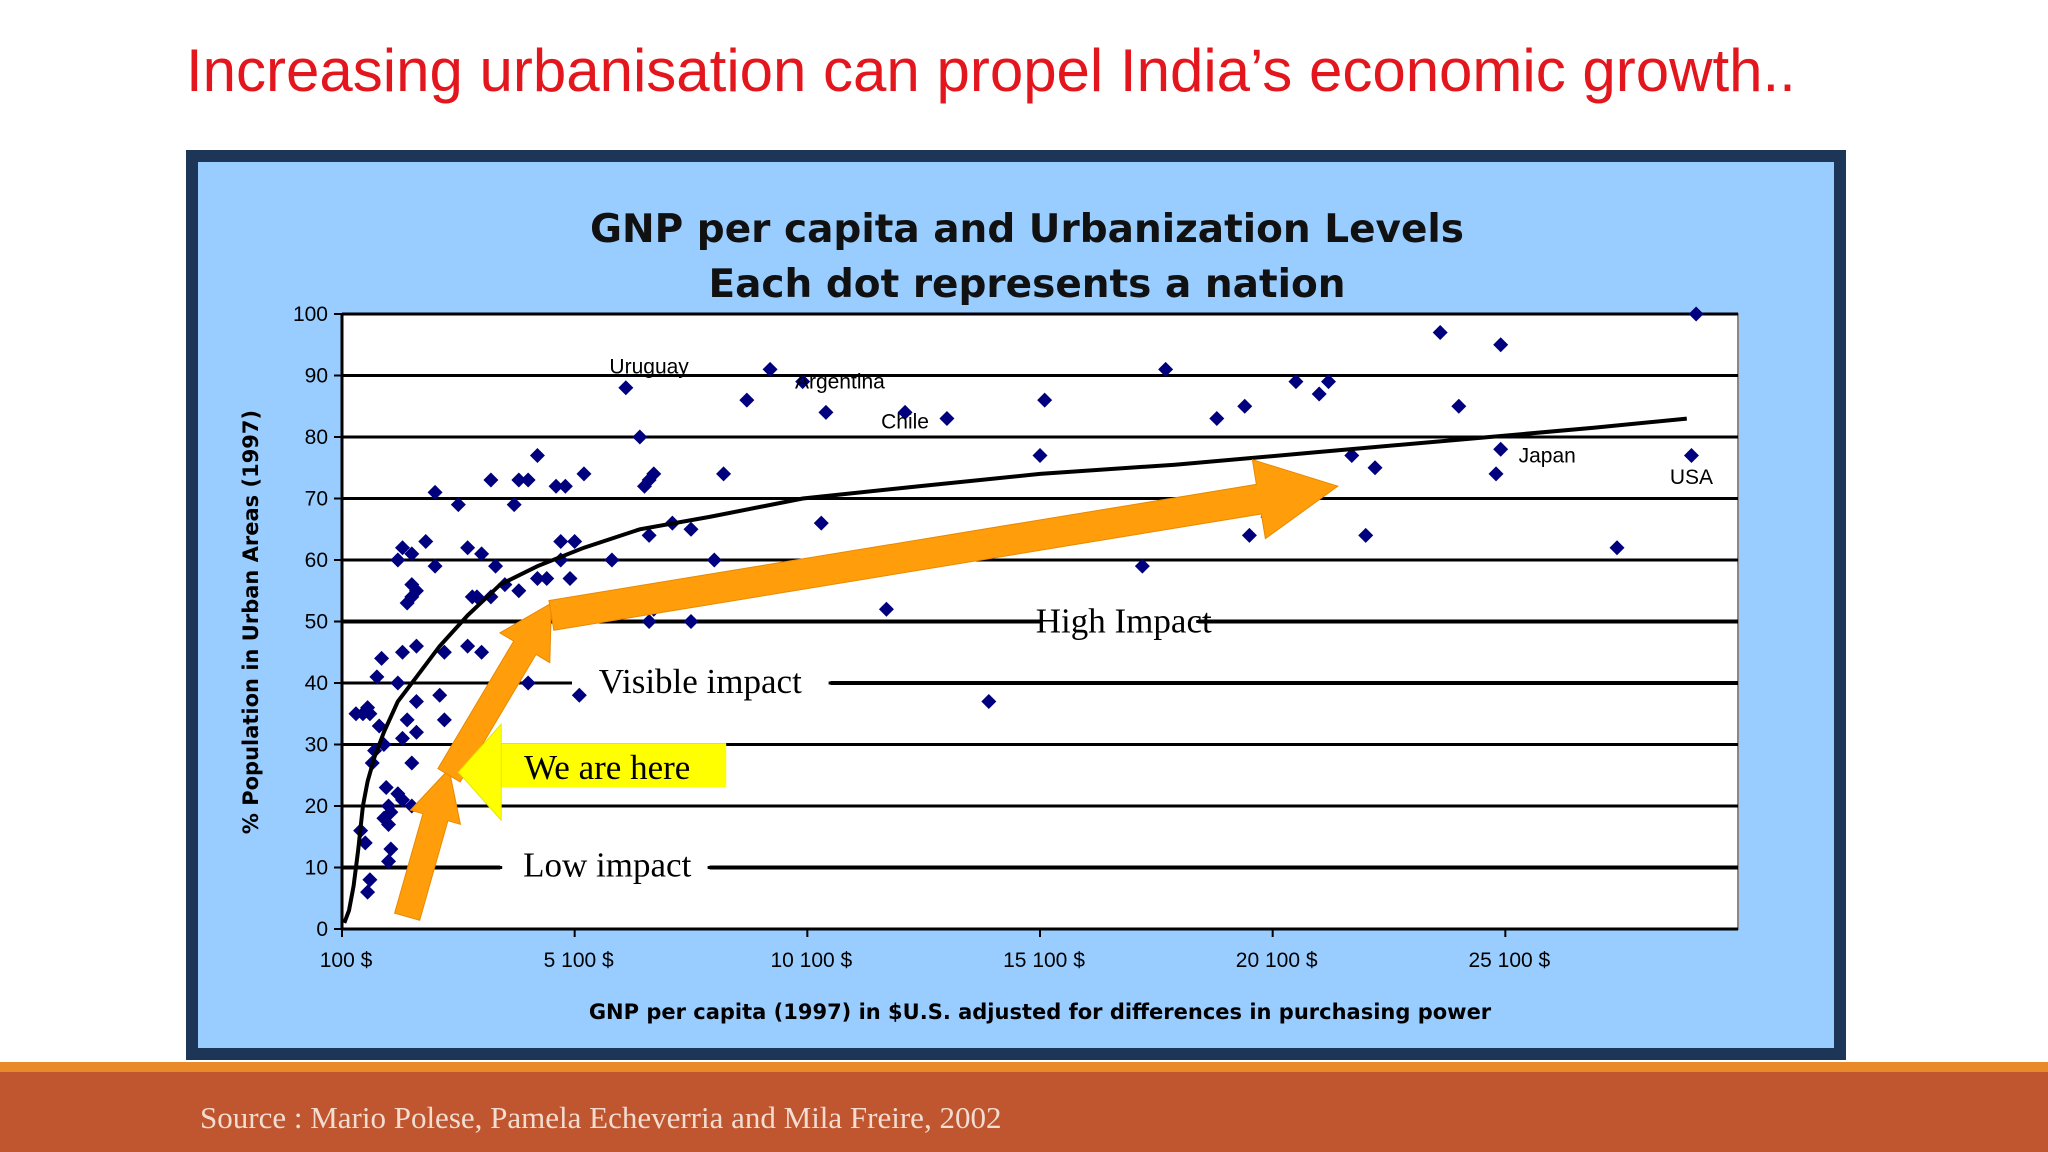 The width and height of the screenshot is (2048, 1152). Describe the element at coordinates (607, 767) in the screenshot. I see `we-are-here-label: We are here` at that location.